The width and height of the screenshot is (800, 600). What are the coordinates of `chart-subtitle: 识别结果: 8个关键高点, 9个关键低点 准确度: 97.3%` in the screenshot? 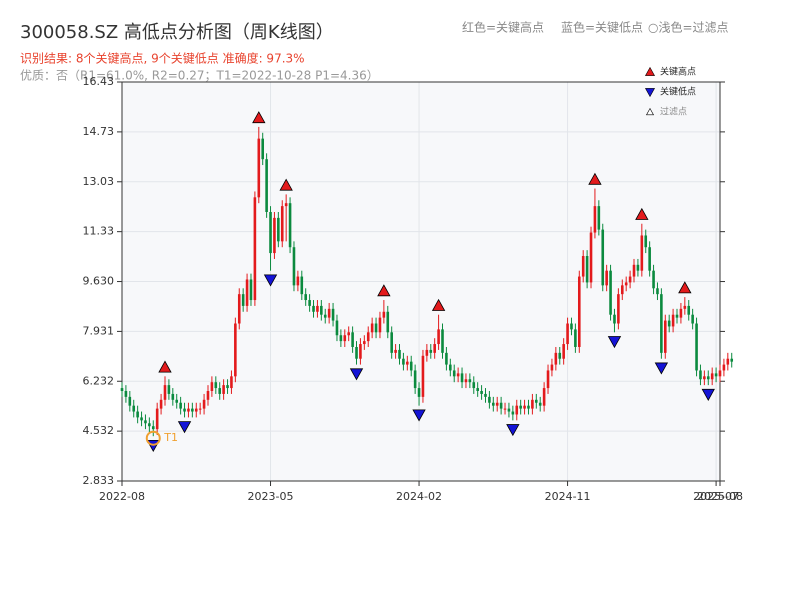 It's located at (162, 58).